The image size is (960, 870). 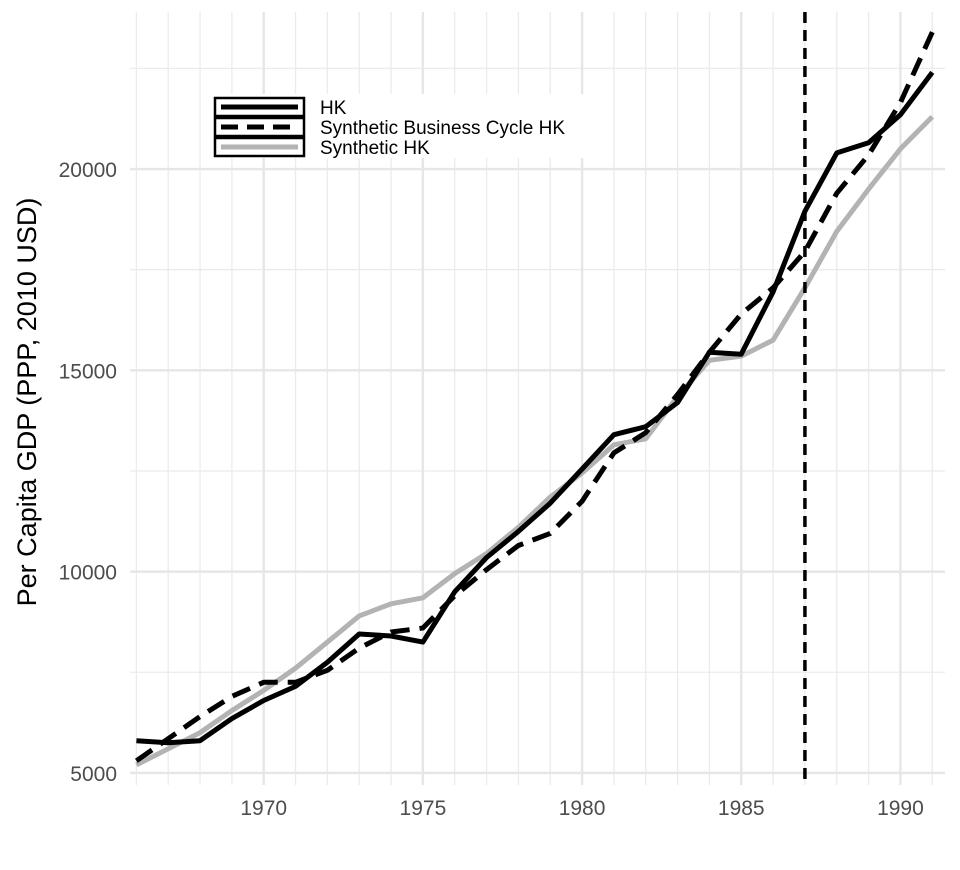 I want to click on legend-item-hk: HK, so click(x=280, y=107).